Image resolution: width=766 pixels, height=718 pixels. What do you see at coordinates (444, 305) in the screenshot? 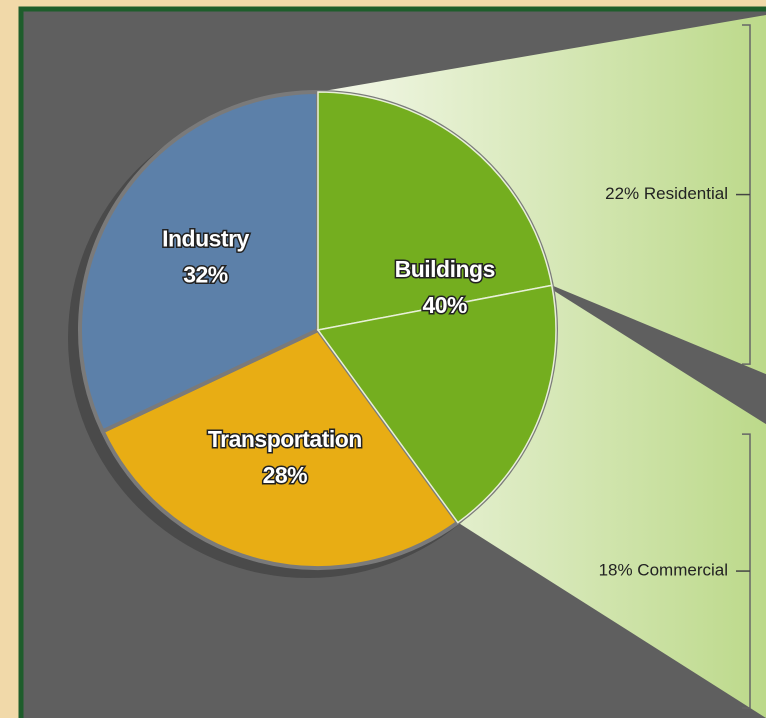
I see `slice-value-label: 40%` at bounding box center [444, 305].